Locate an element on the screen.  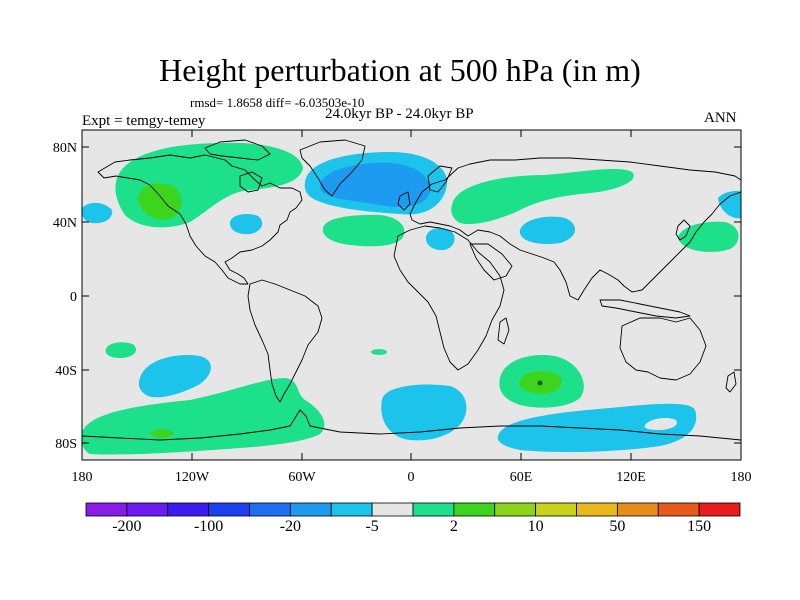
coastline-antarctica is located at coordinates (411, 425).